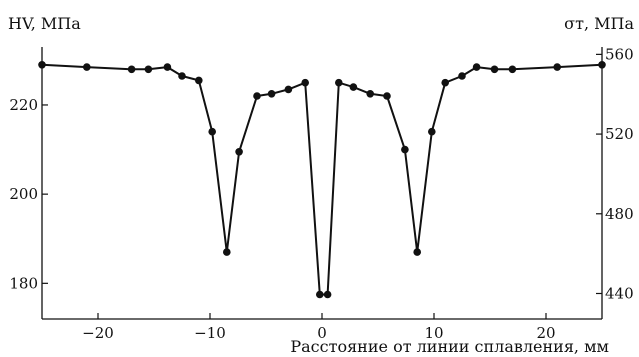 This screenshot has height=357, width=639. I want to click on y-right-tick-label: 440, so click(619, 293).